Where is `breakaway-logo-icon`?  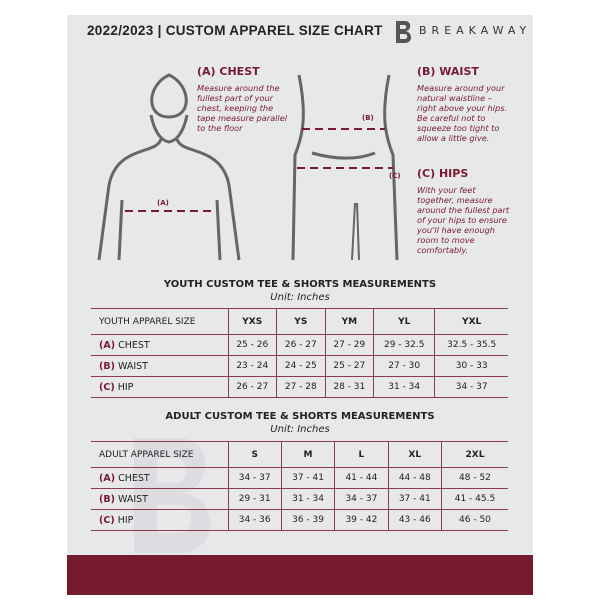 breakaway-logo-icon is located at coordinates (403, 32).